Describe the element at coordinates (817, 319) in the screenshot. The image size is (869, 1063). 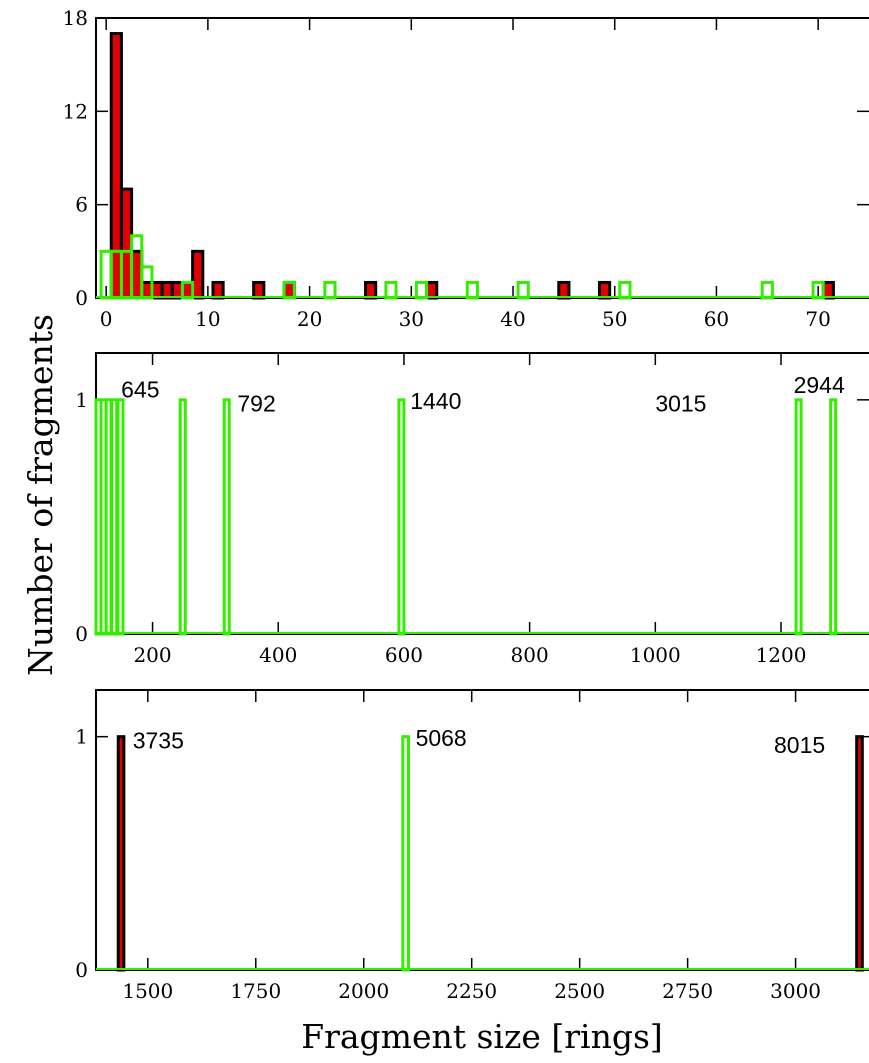
I see `x-tick-label: 70` at that location.